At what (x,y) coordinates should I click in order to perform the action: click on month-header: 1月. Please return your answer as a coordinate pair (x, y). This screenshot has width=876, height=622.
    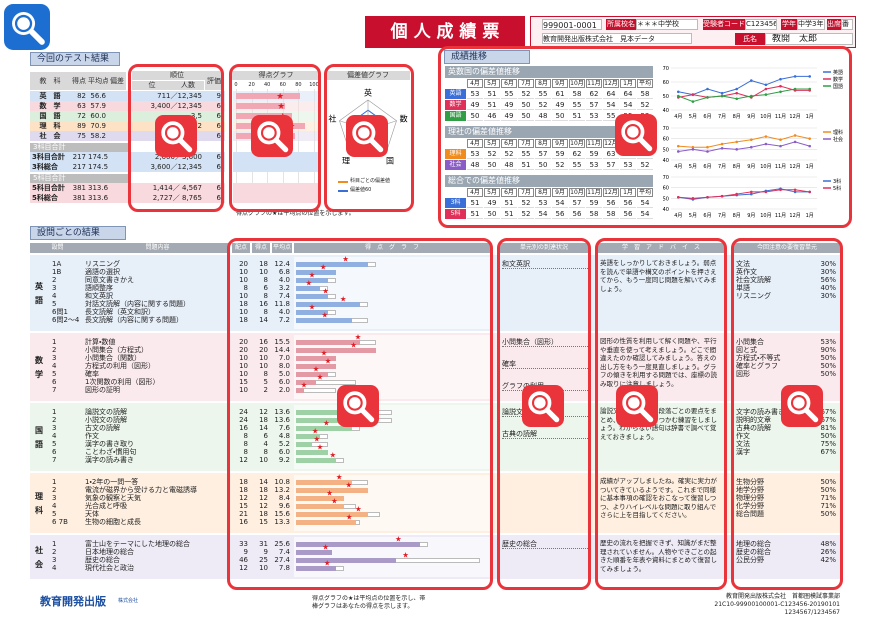
    Looking at the image, I should click on (628, 83).